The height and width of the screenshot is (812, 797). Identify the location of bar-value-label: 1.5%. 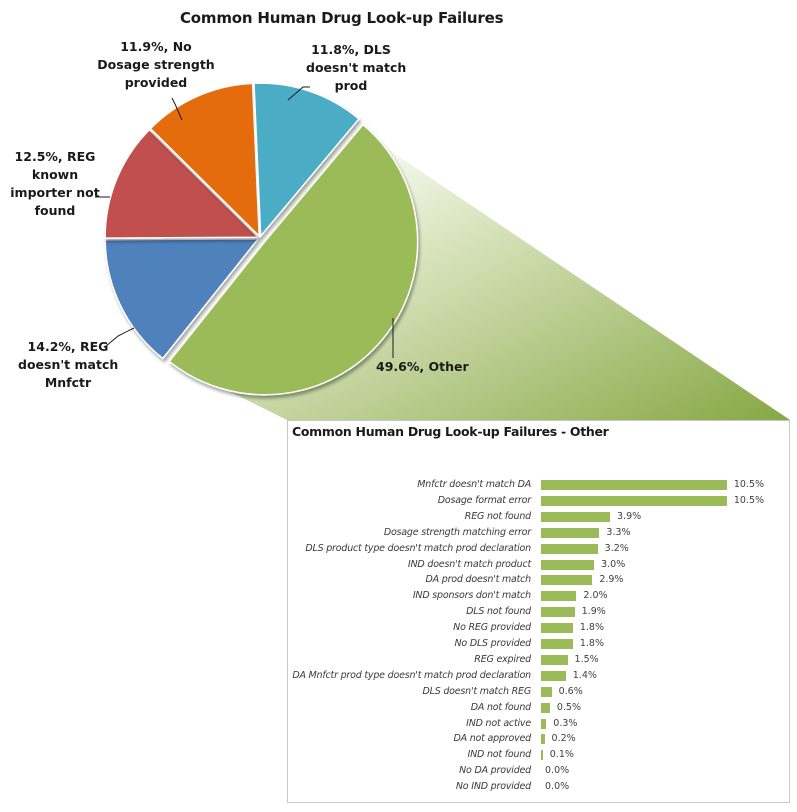
(586, 659).